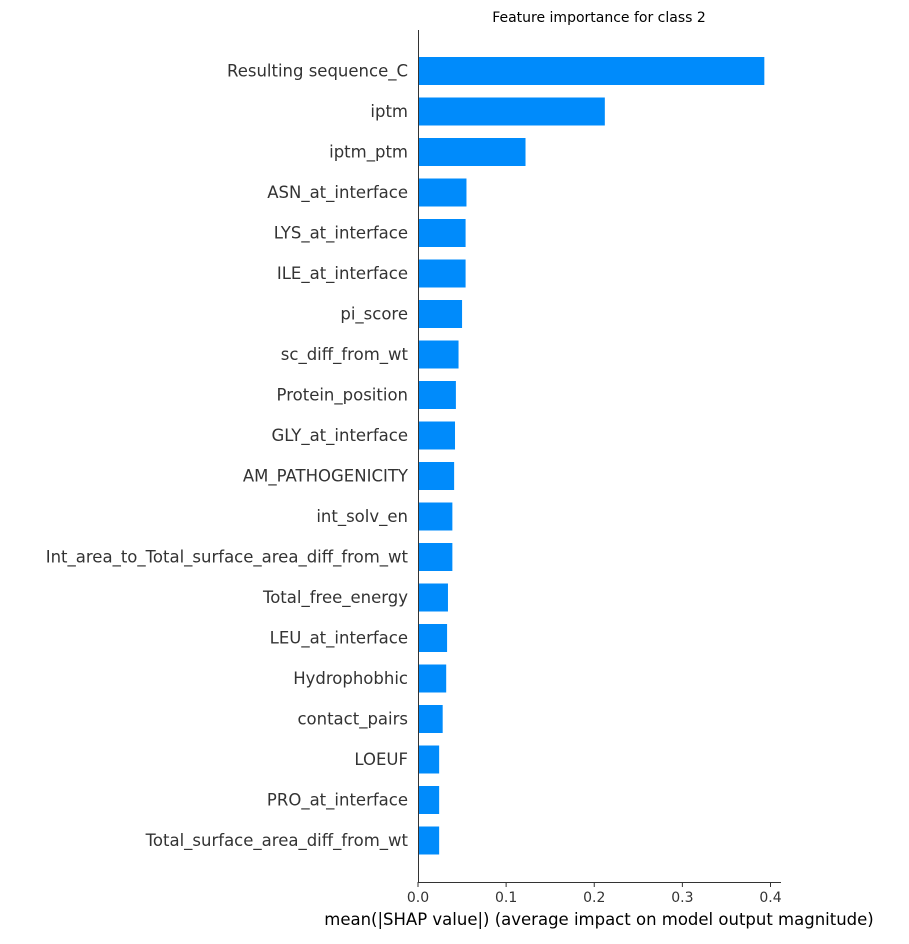 Image resolution: width=909 pixels, height=944 pixels. What do you see at coordinates (418, 898) in the screenshot?
I see `x-tick-label: 0.0` at bounding box center [418, 898].